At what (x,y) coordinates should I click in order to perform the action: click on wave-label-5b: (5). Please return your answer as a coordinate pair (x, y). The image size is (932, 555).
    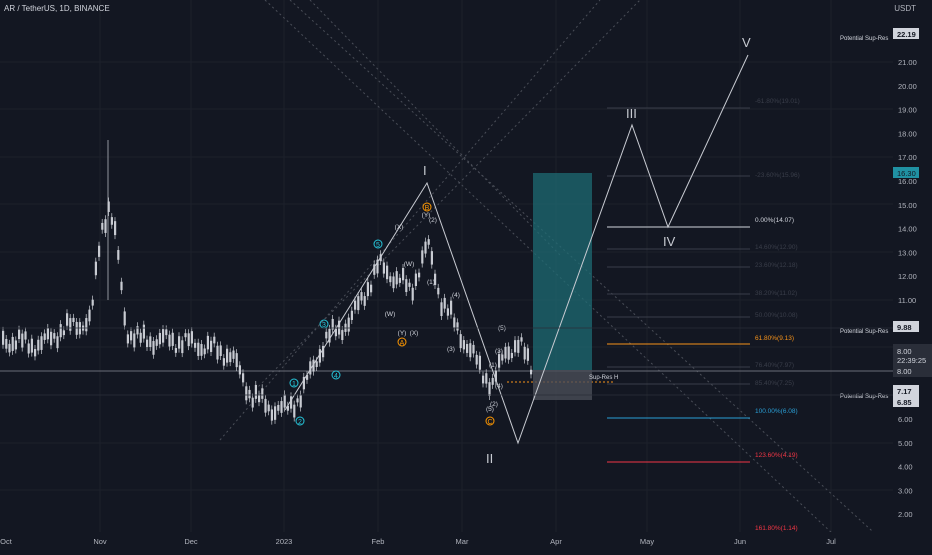
    Looking at the image, I should click on (490, 409).